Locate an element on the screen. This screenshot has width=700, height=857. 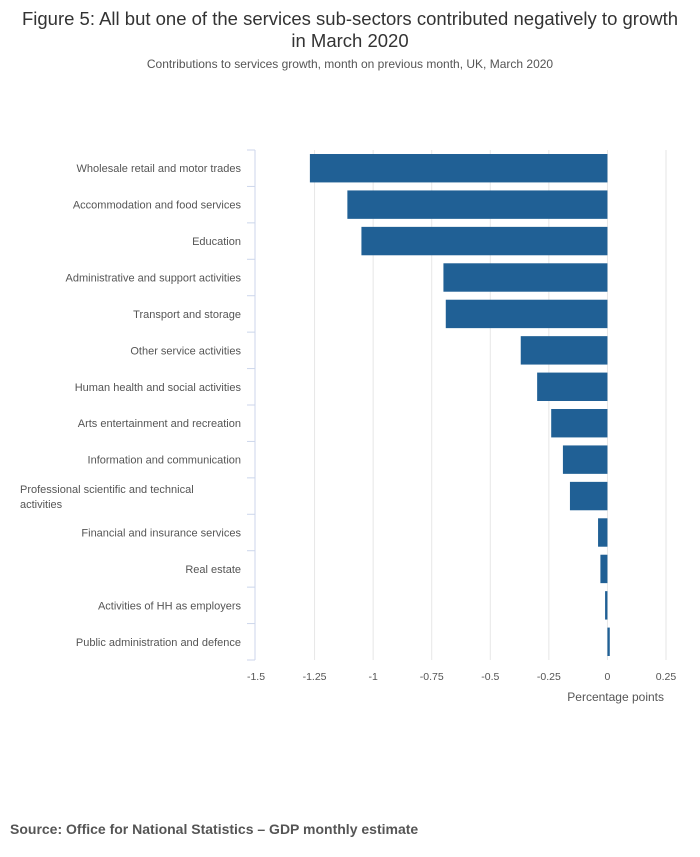
category-label: Financial and insurance services is located at coordinates (161, 534).